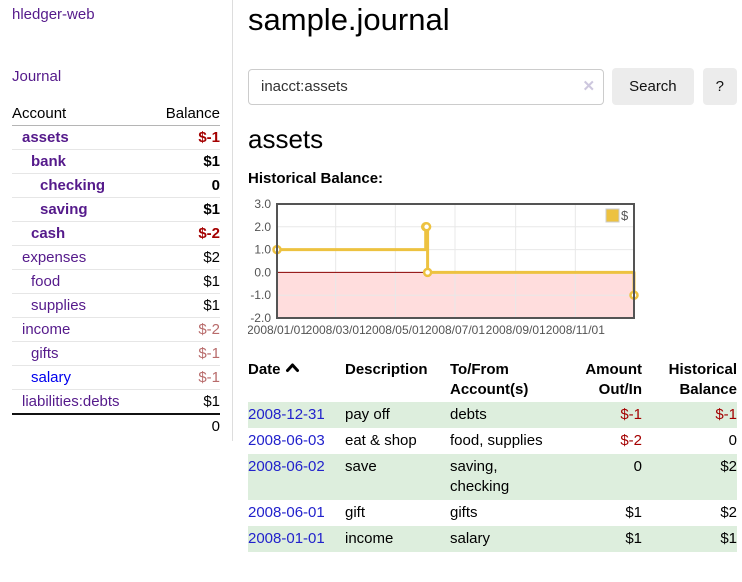 Image resolution: width=742 pixels, height=582 pixels. Describe the element at coordinates (492, 415) in the screenshot. I see `register-row: 2008-12-31 pay off debts $-1 $-1` at that location.